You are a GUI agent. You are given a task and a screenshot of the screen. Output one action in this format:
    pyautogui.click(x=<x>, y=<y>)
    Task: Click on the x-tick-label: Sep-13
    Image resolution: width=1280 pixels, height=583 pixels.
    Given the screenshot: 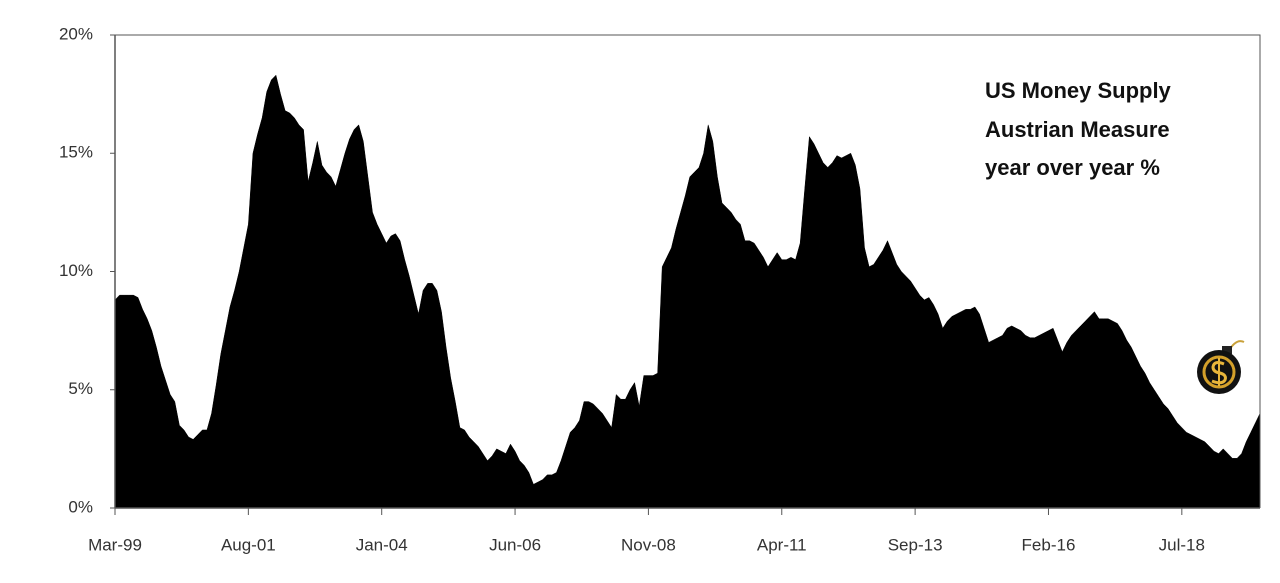 What is the action you would take?
    pyautogui.click(x=915, y=544)
    